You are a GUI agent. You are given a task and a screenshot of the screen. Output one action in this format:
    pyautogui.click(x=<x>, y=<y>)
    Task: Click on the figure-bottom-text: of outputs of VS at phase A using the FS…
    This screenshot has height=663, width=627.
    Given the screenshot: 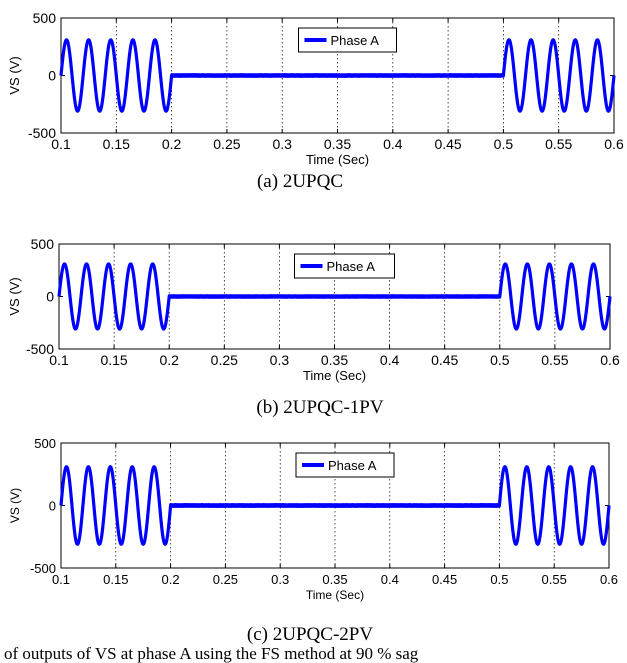 What is the action you would take?
    pyautogui.click(x=211, y=653)
    